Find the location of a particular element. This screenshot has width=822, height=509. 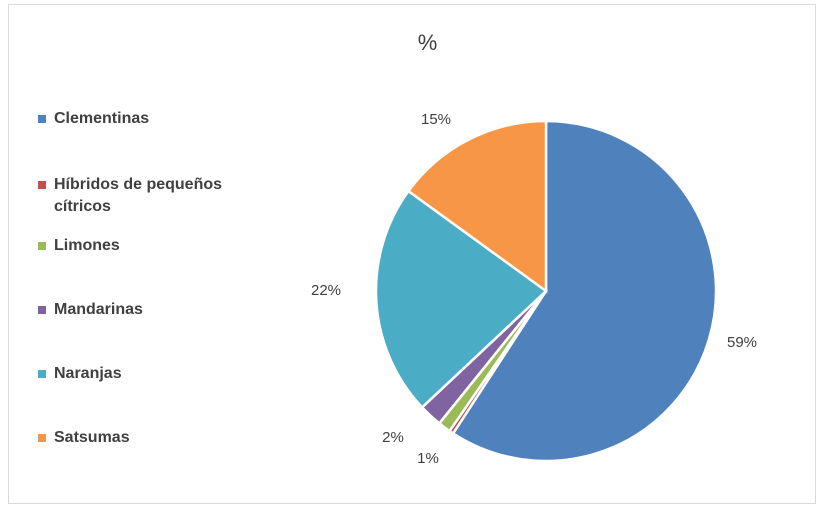

data-label: 15% is located at coordinates (436, 119).